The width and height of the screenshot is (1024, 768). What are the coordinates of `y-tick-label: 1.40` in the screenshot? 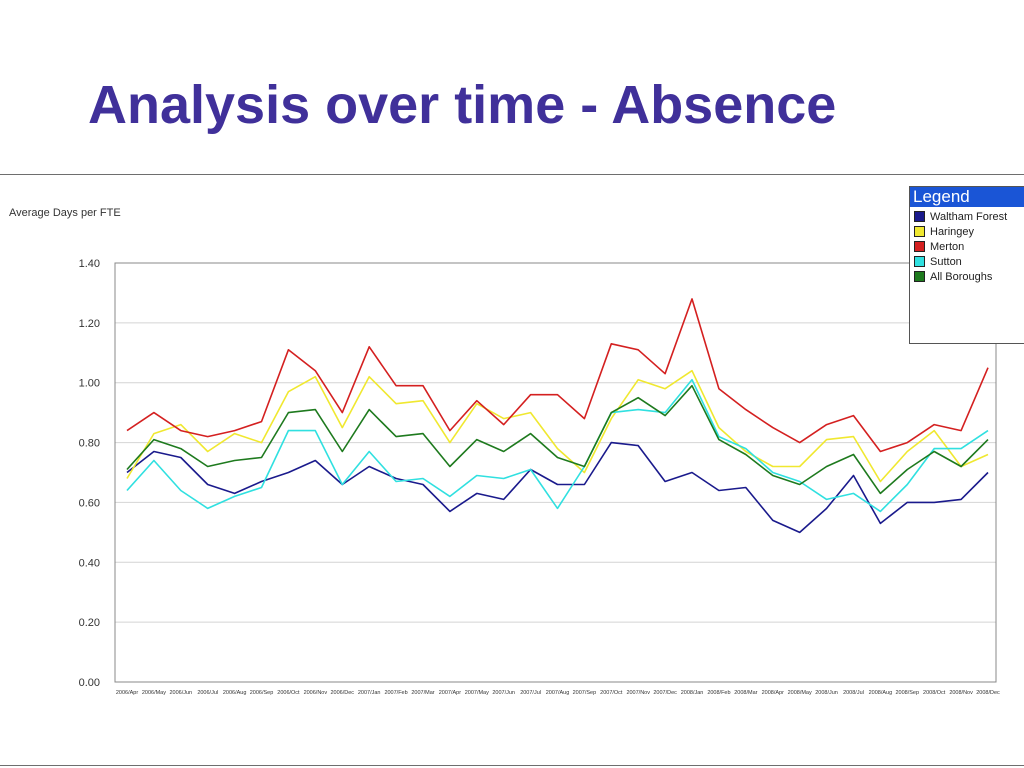 It's located at (89, 264).